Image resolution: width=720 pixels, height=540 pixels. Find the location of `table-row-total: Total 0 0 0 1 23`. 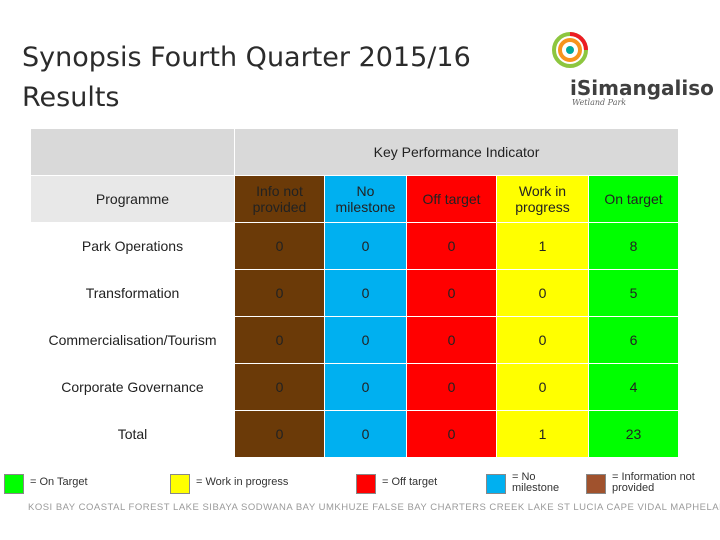

table-row-total: Total 0 0 0 1 23 is located at coordinates (355, 434).